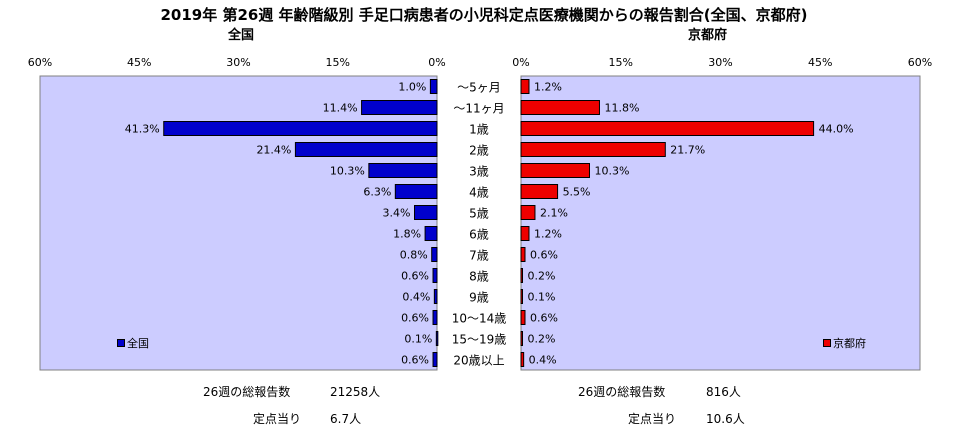  Describe the element at coordinates (377, 192) in the screenshot. I see `national-data-label: 6.3%` at that location.